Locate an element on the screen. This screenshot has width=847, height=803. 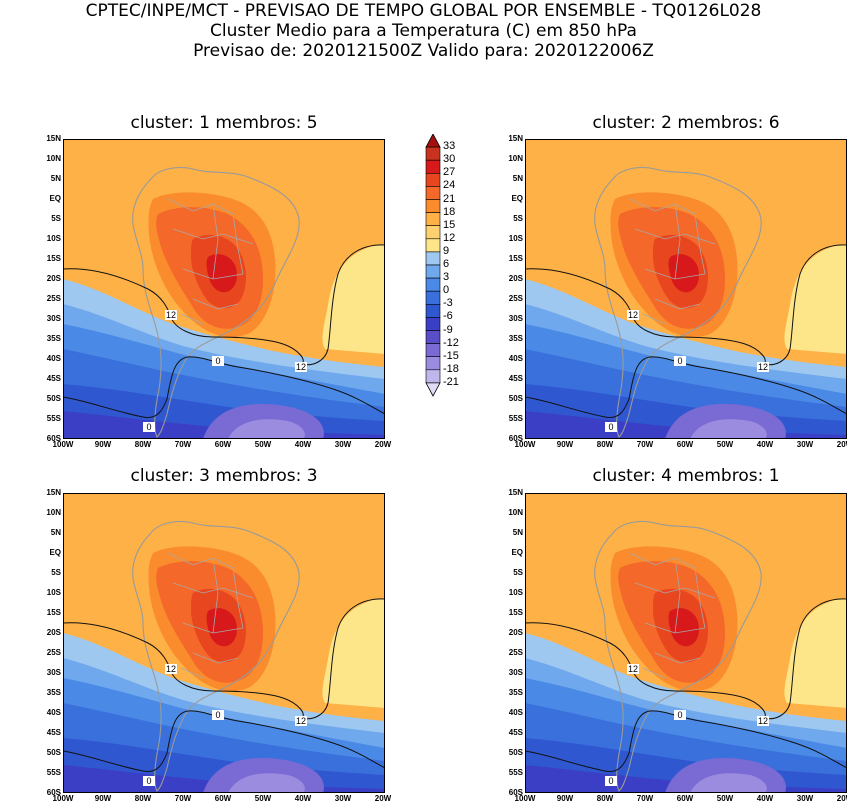
colorbar-label: -15 is located at coordinates (451, 355).